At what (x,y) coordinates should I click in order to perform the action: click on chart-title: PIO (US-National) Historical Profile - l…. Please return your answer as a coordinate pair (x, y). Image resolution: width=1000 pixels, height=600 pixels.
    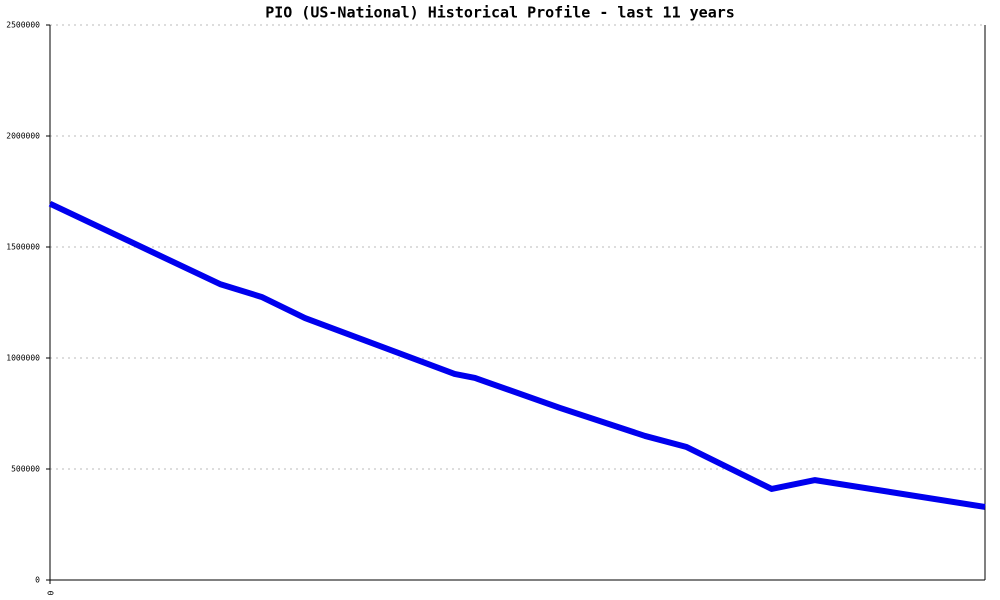
    Looking at the image, I should click on (500, 13).